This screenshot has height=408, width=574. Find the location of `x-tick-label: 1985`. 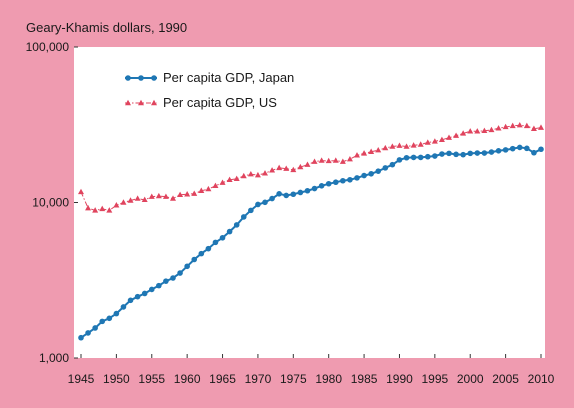

x-tick-label: 1985 is located at coordinates (364, 379).